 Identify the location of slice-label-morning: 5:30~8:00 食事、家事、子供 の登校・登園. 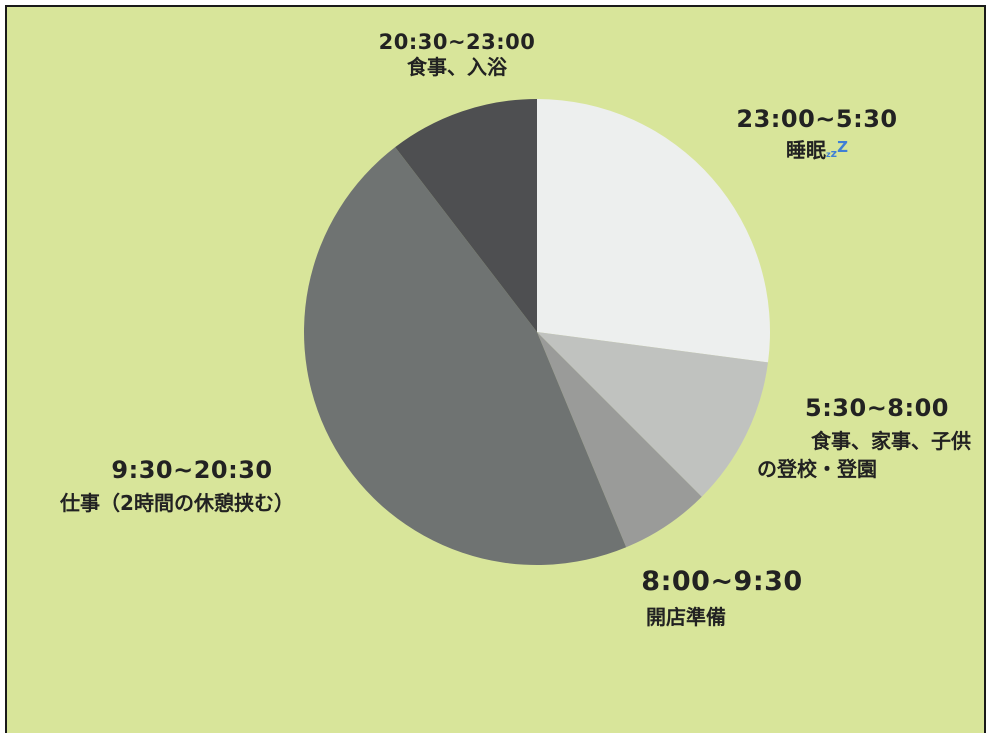
(867, 437).